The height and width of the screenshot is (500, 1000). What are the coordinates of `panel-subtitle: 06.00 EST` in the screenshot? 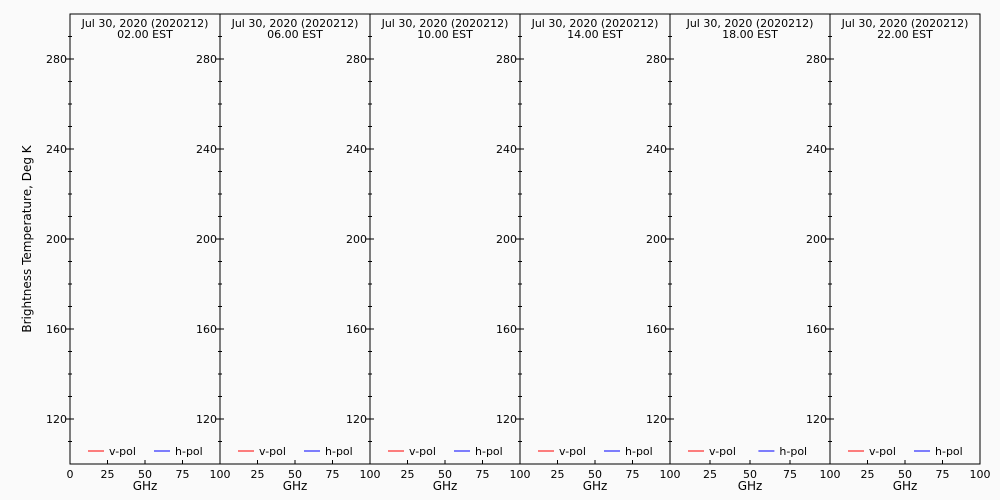 It's located at (295, 34).